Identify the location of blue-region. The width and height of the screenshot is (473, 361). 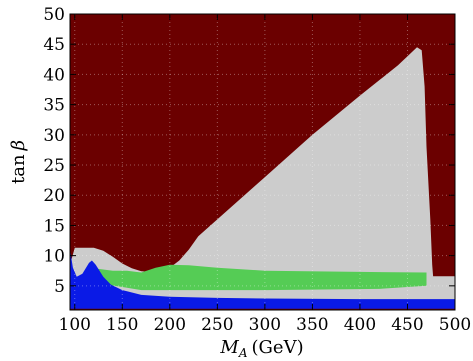
(262, 279).